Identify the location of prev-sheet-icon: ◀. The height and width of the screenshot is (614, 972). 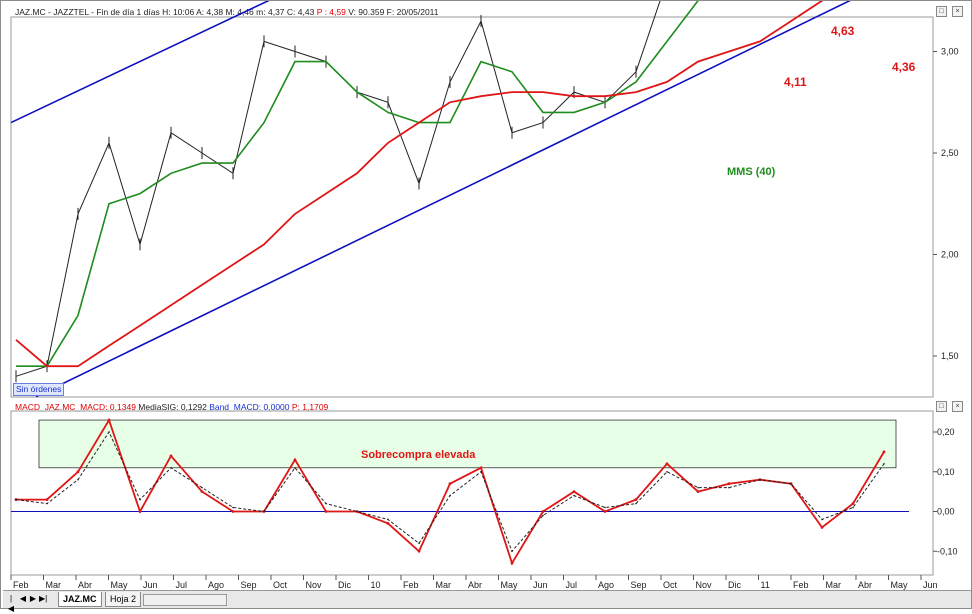
(23, 598).